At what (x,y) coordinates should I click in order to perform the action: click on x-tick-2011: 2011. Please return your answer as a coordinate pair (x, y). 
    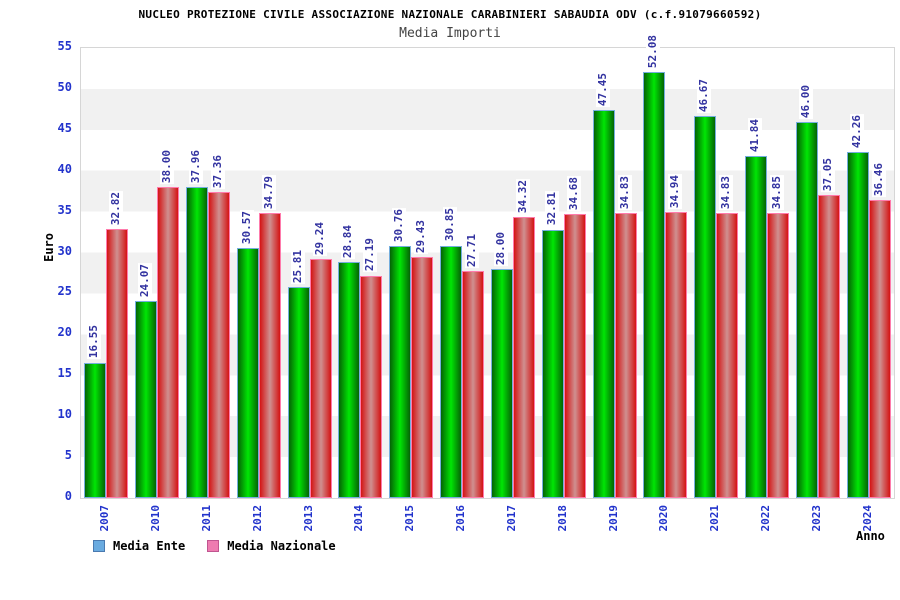
    Looking at the image, I should click on (207, 518).